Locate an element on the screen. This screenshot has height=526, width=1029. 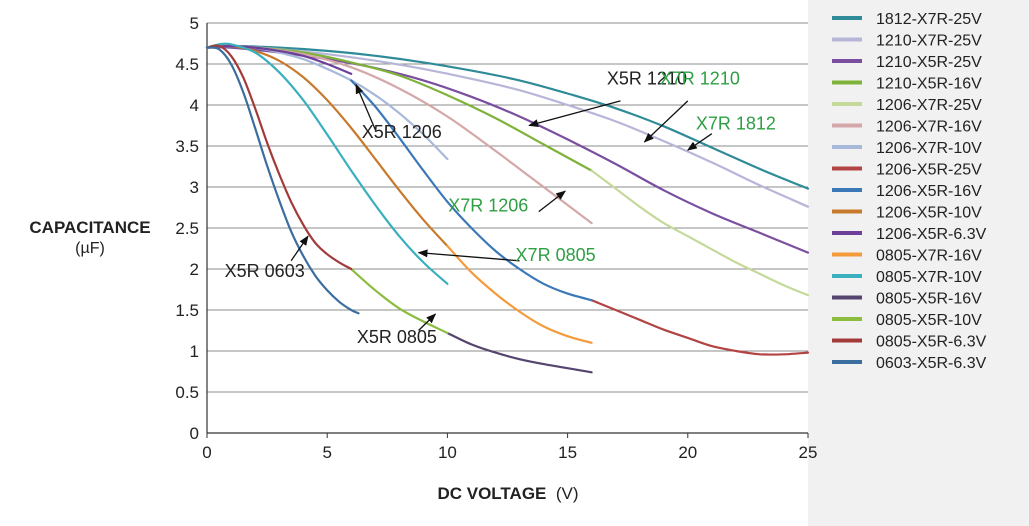
series-line-0805-x7r-10v is located at coordinates (327, 163).